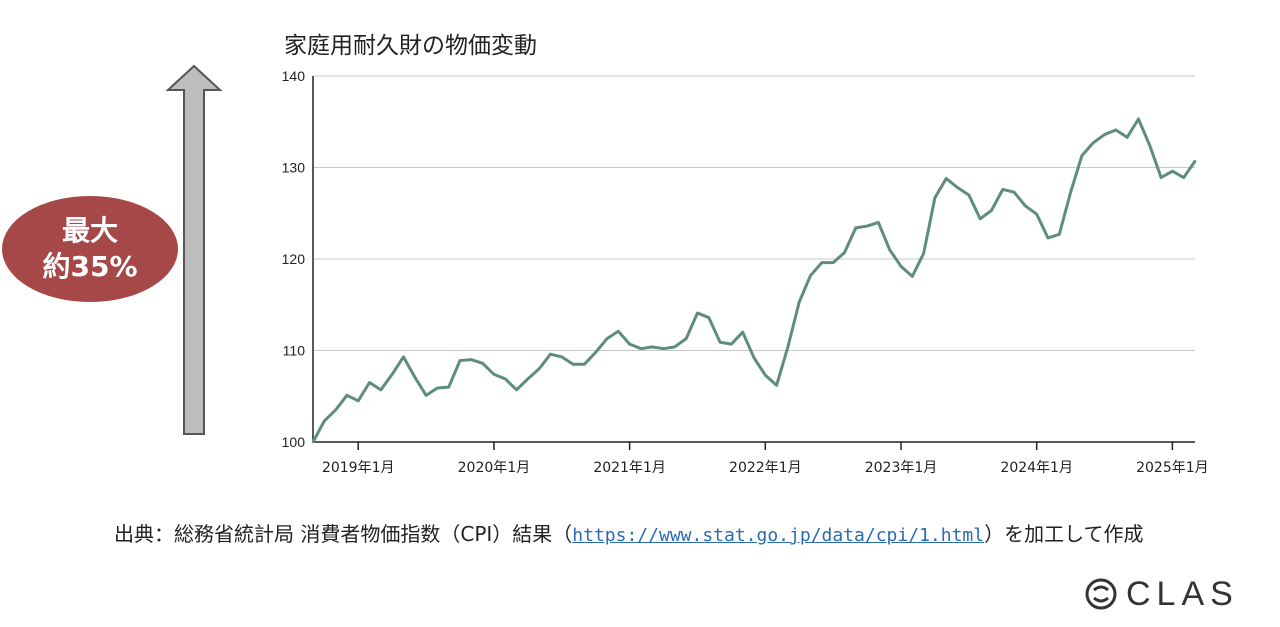  Describe the element at coordinates (358, 468) in the screenshot. I see `x-tick-label: 2019年1月` at that location.